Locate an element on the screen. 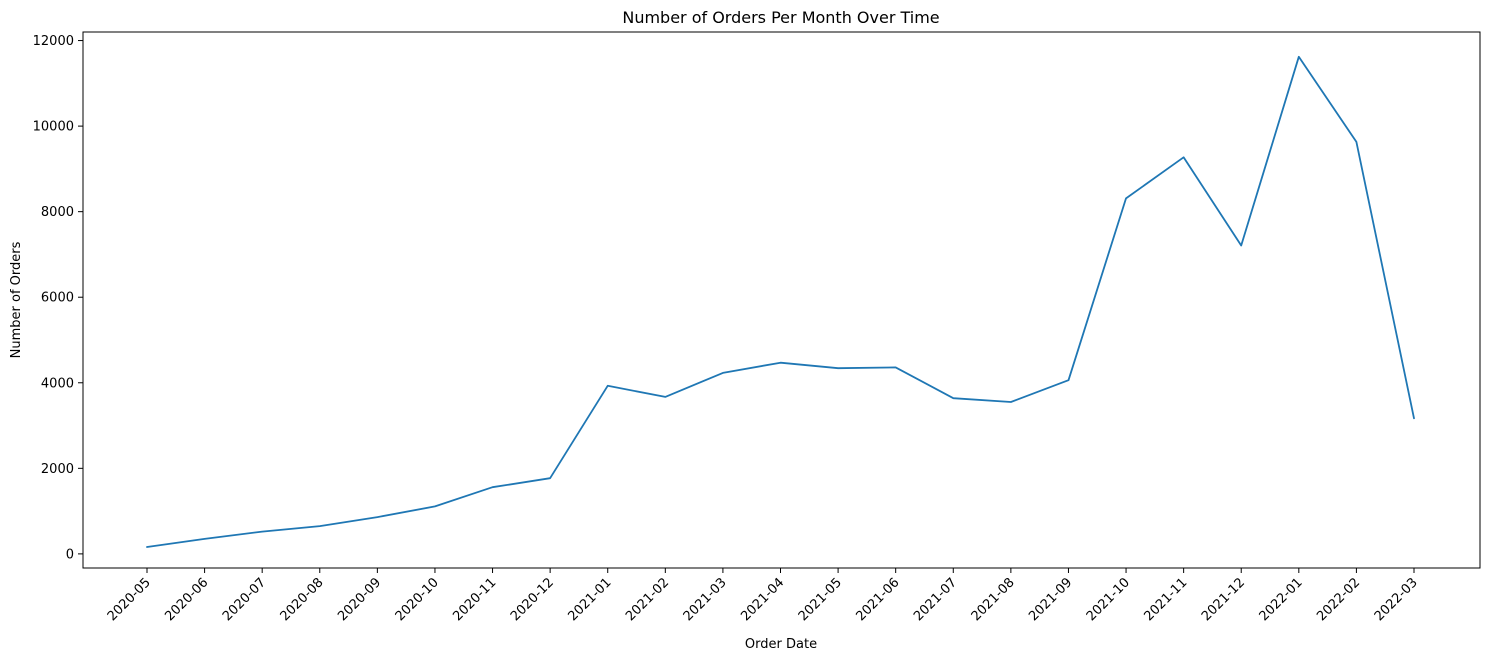 This screenshot has height=661, width=1488. x-tick-label: 2021-08 is located at coordinates (993, 599).